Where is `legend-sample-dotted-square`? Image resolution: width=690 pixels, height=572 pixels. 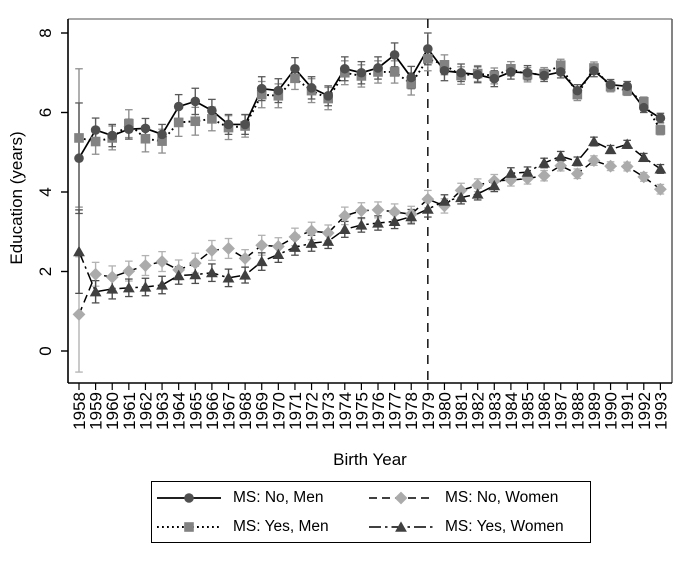
legend-sample-dotted-square is located at coordinates (189, 526).